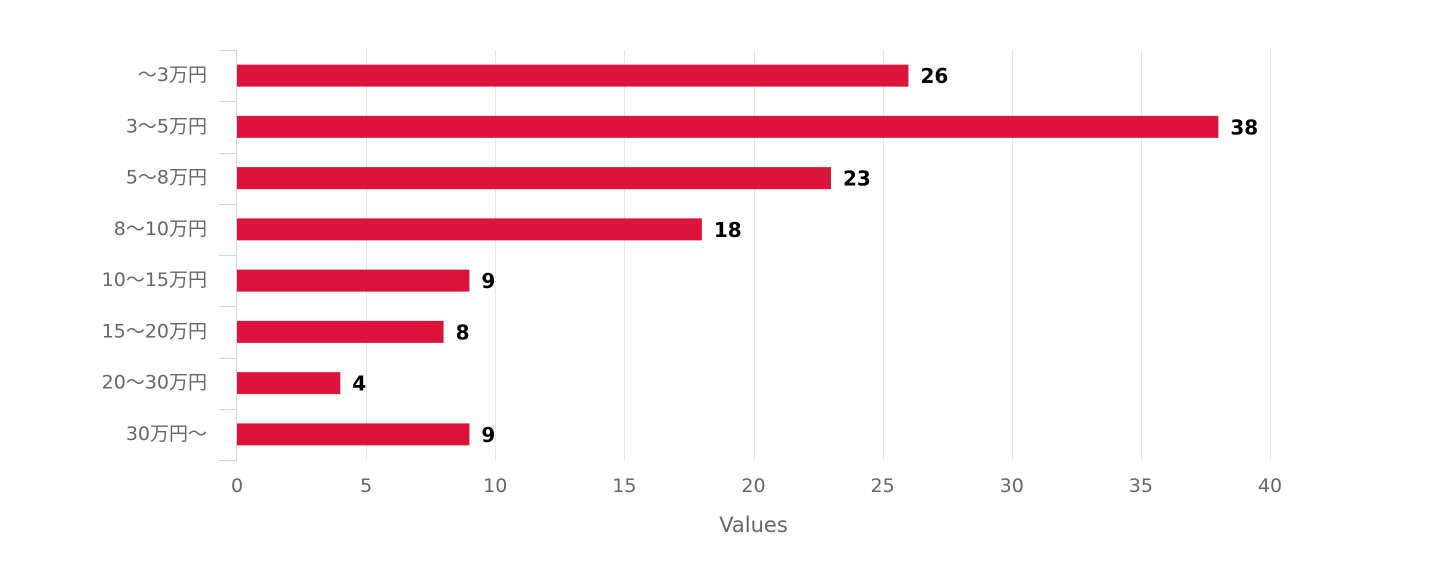 The height and width of the screenshot is (572, 1454). I want to click on x-tick-label: 40, so click(1270, 486).